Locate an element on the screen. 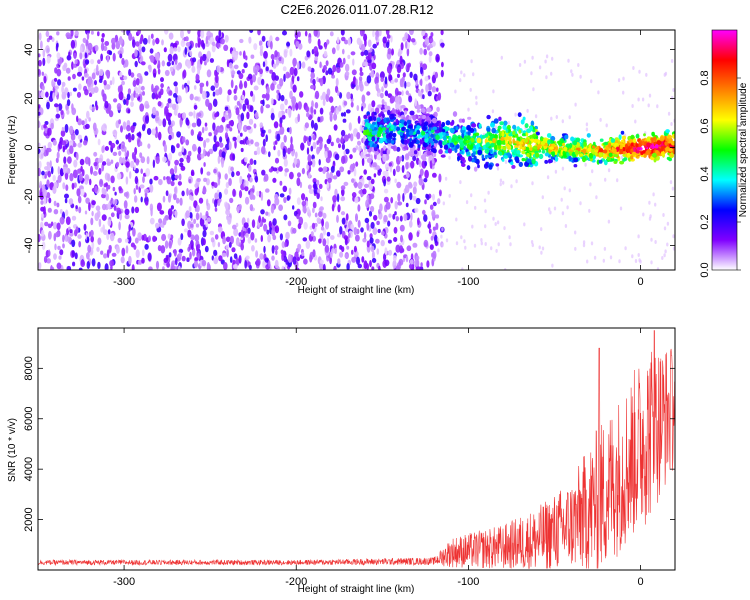 The image size is (750, 600). x-tick-label: -300 is located at coordinates (124, 282).